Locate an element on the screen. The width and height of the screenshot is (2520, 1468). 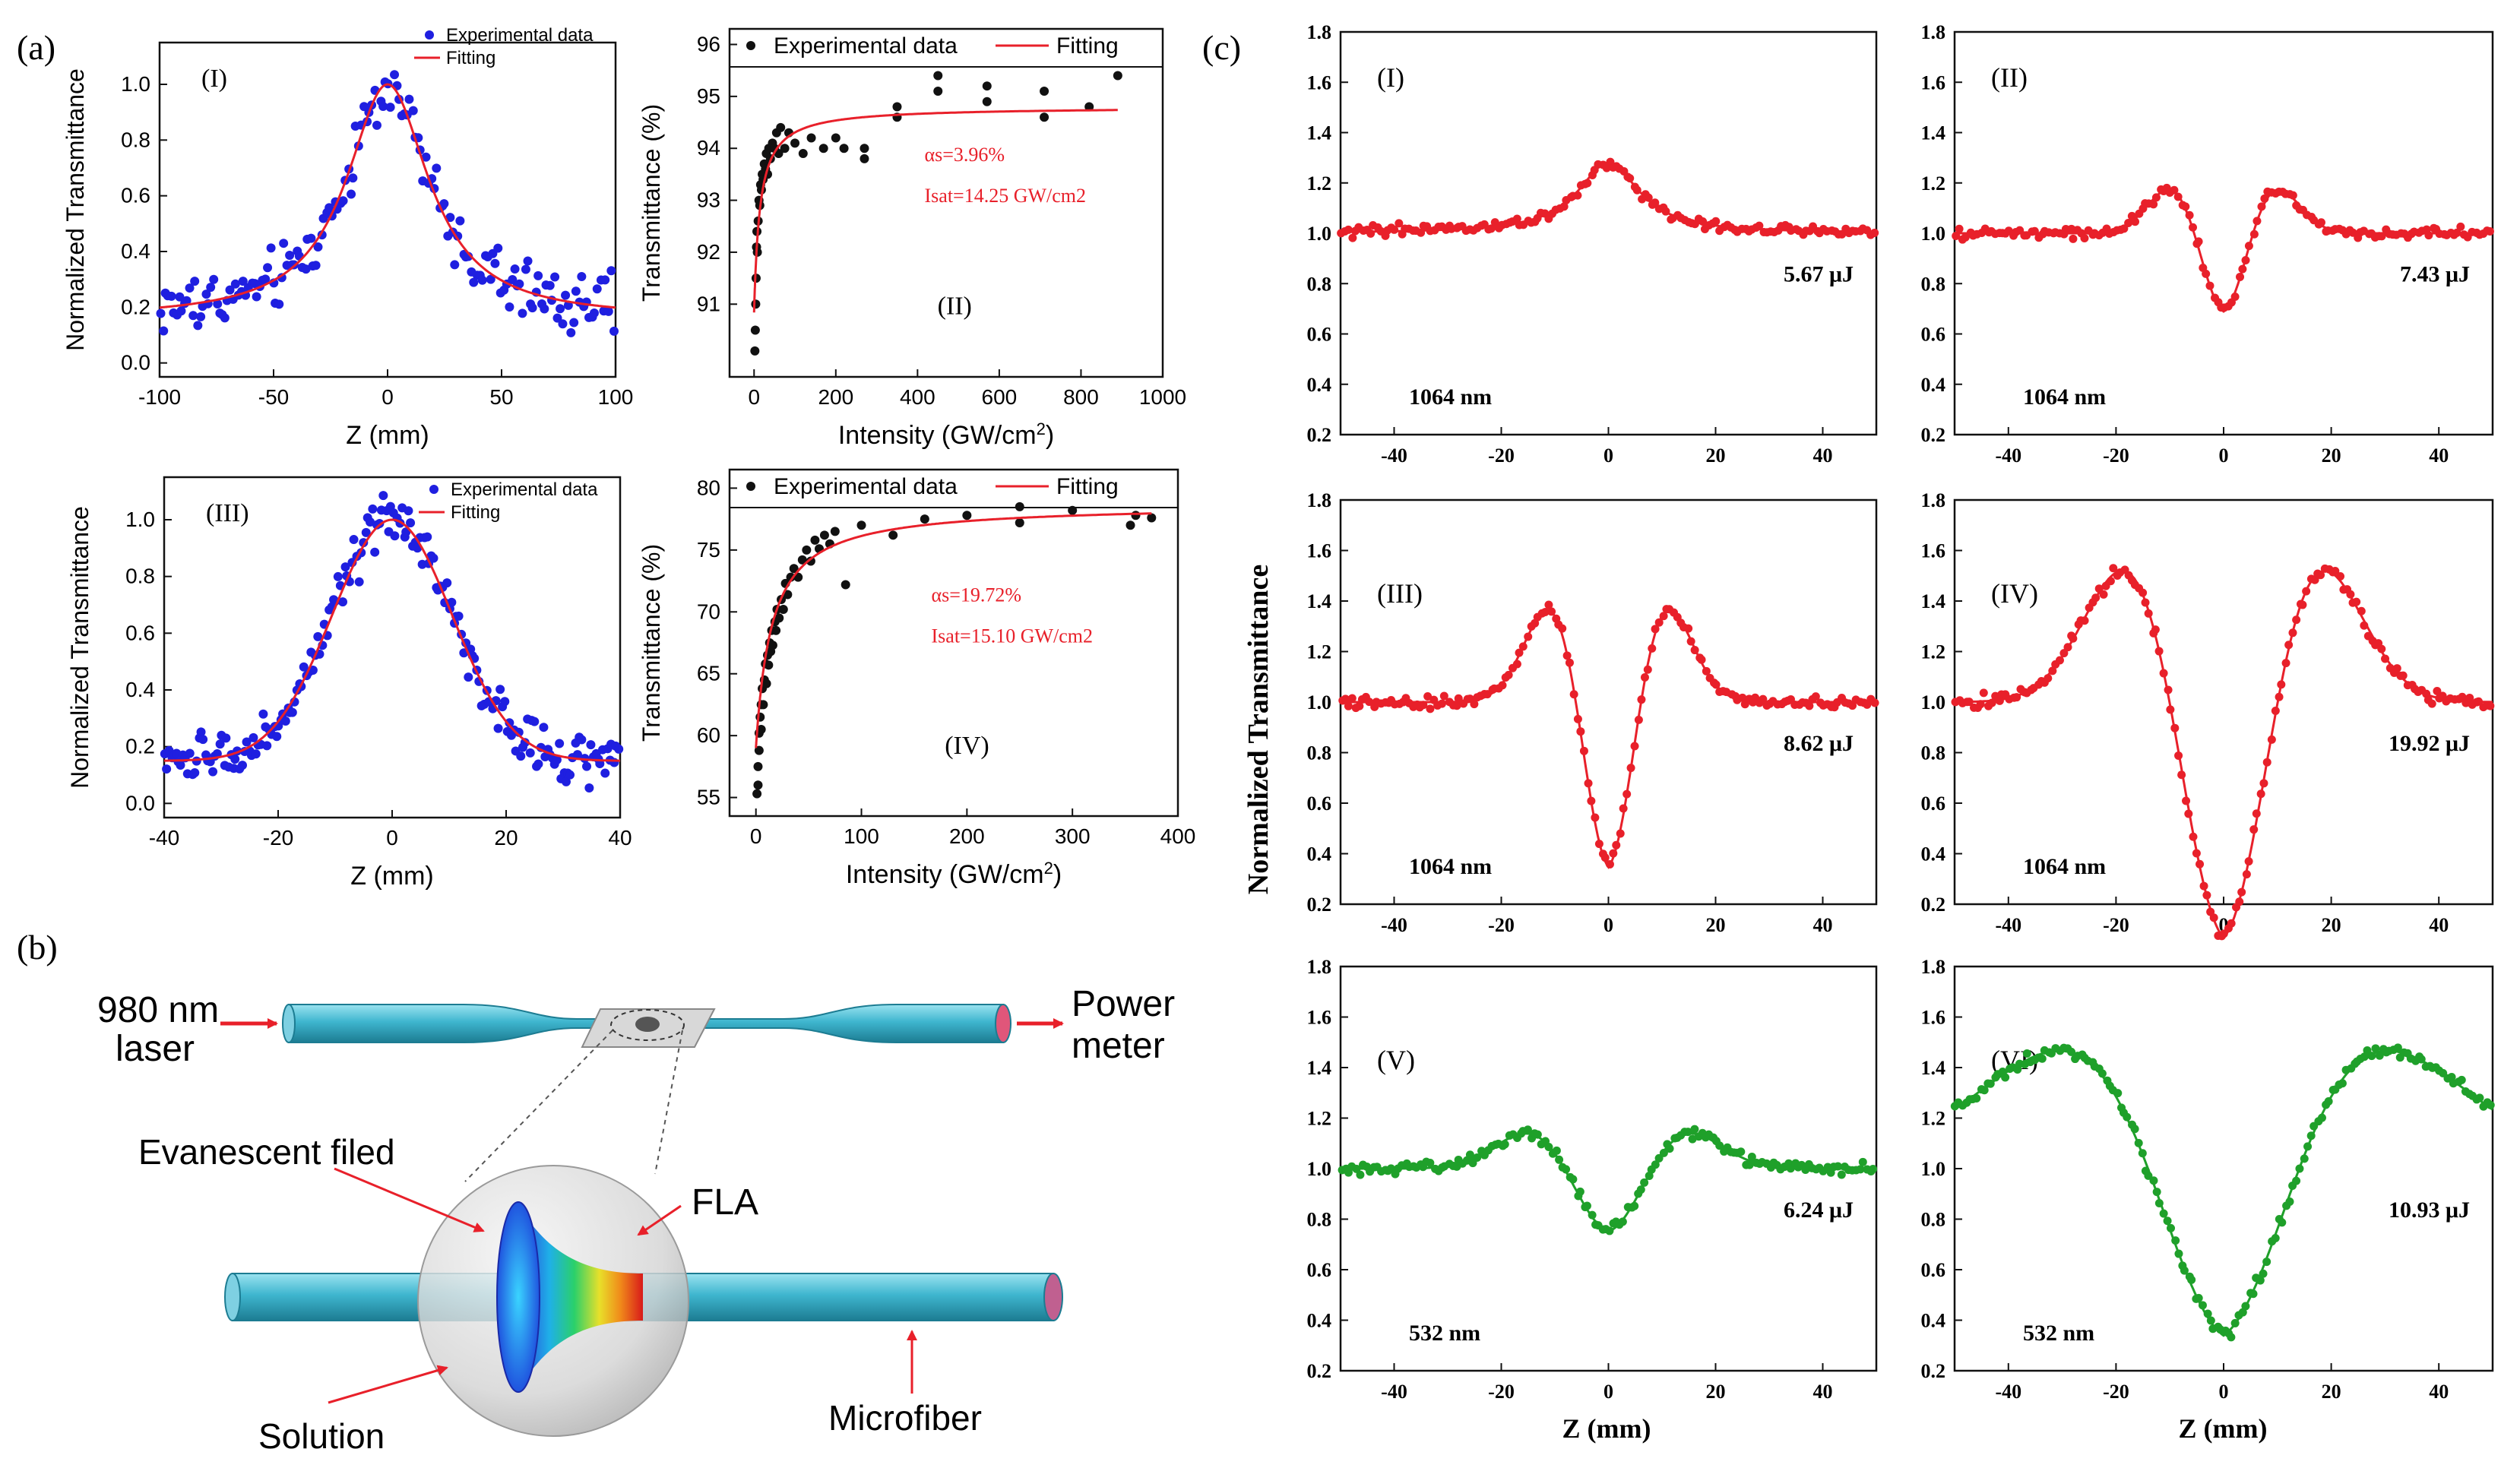
y-tick-label: 0.8 is located at coordinates (1933, 1220).